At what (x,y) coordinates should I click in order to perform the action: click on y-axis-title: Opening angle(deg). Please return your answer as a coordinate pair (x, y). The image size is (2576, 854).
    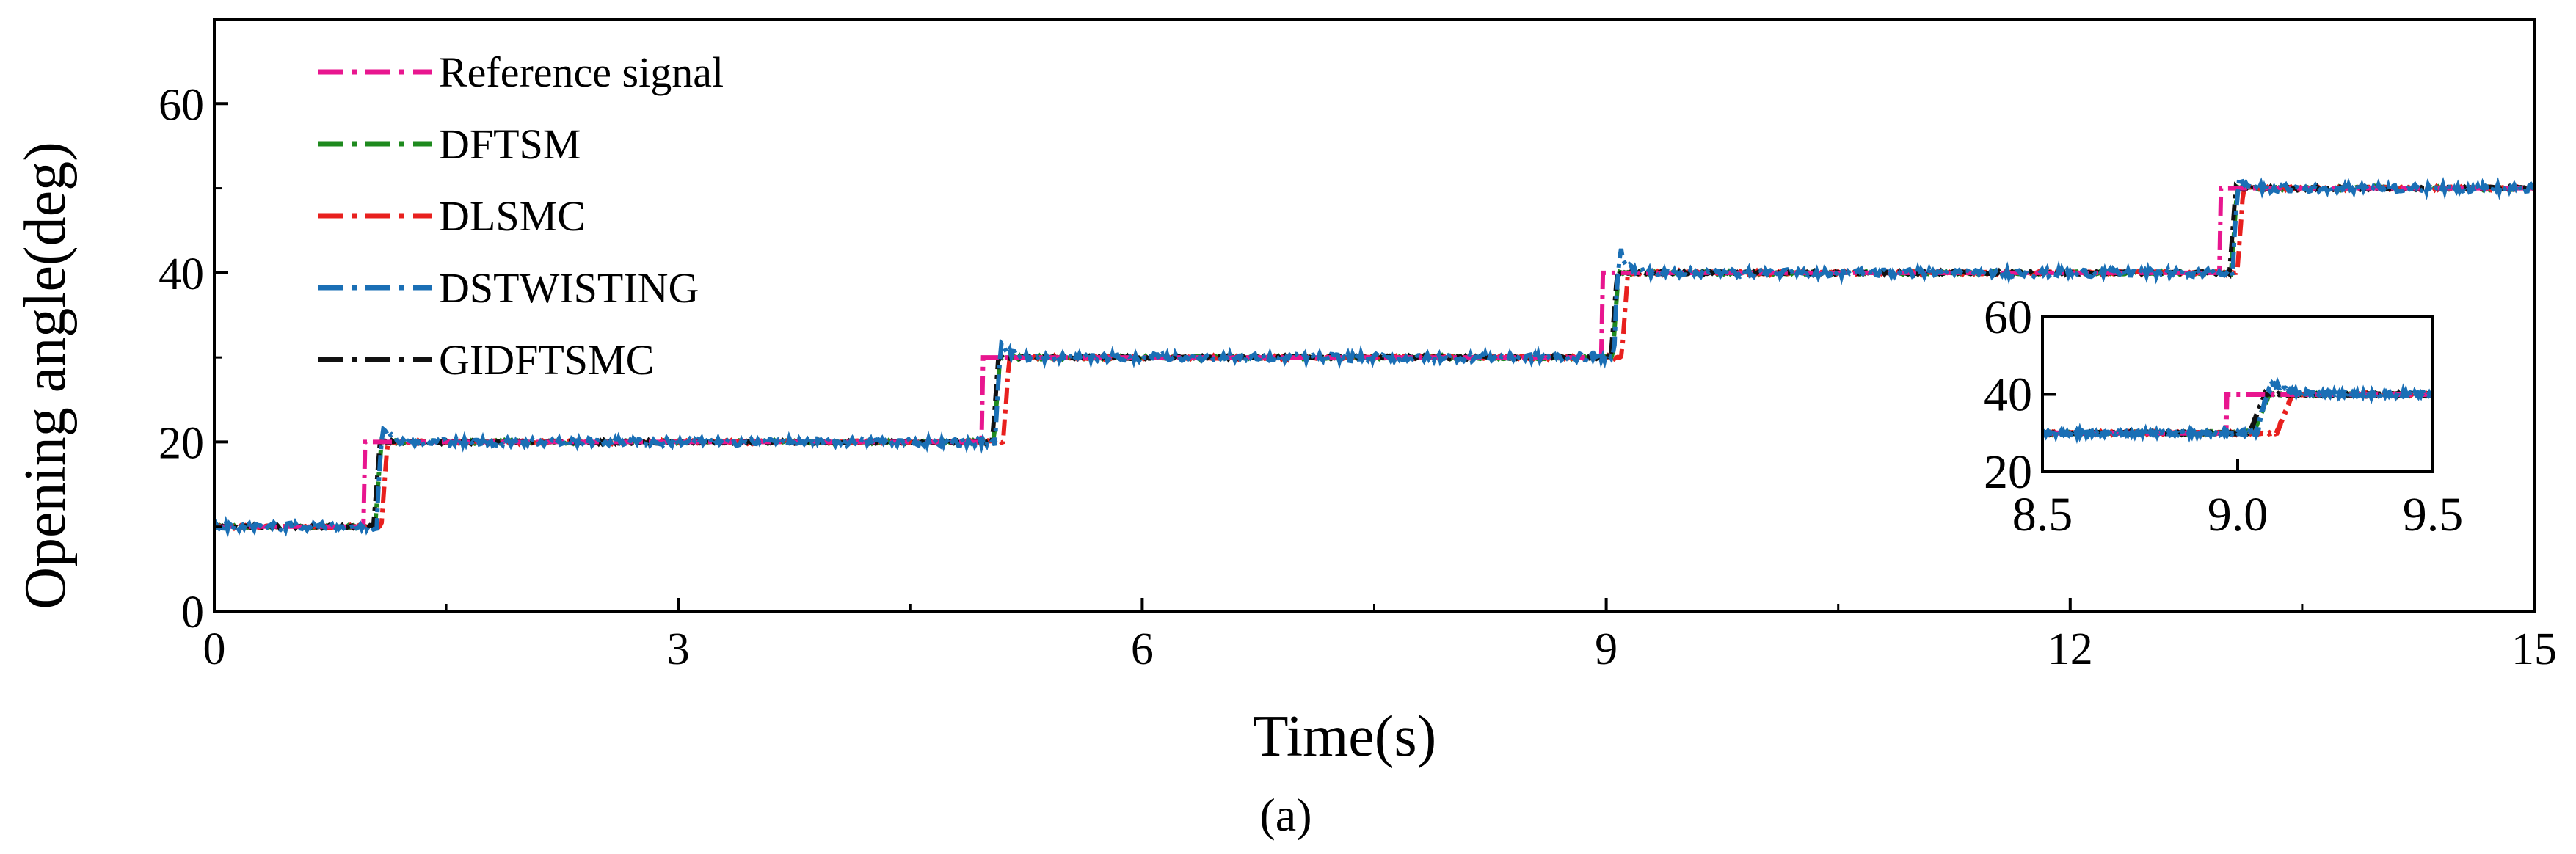
    Looking at the image, I should click on (45, 376).